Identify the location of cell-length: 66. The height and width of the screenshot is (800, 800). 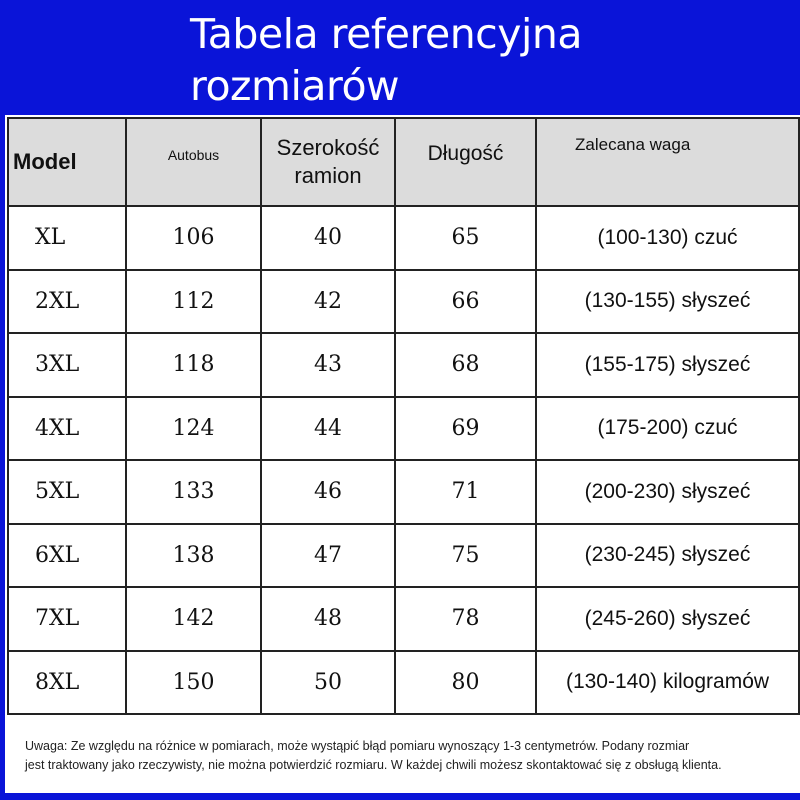
(465, 301).